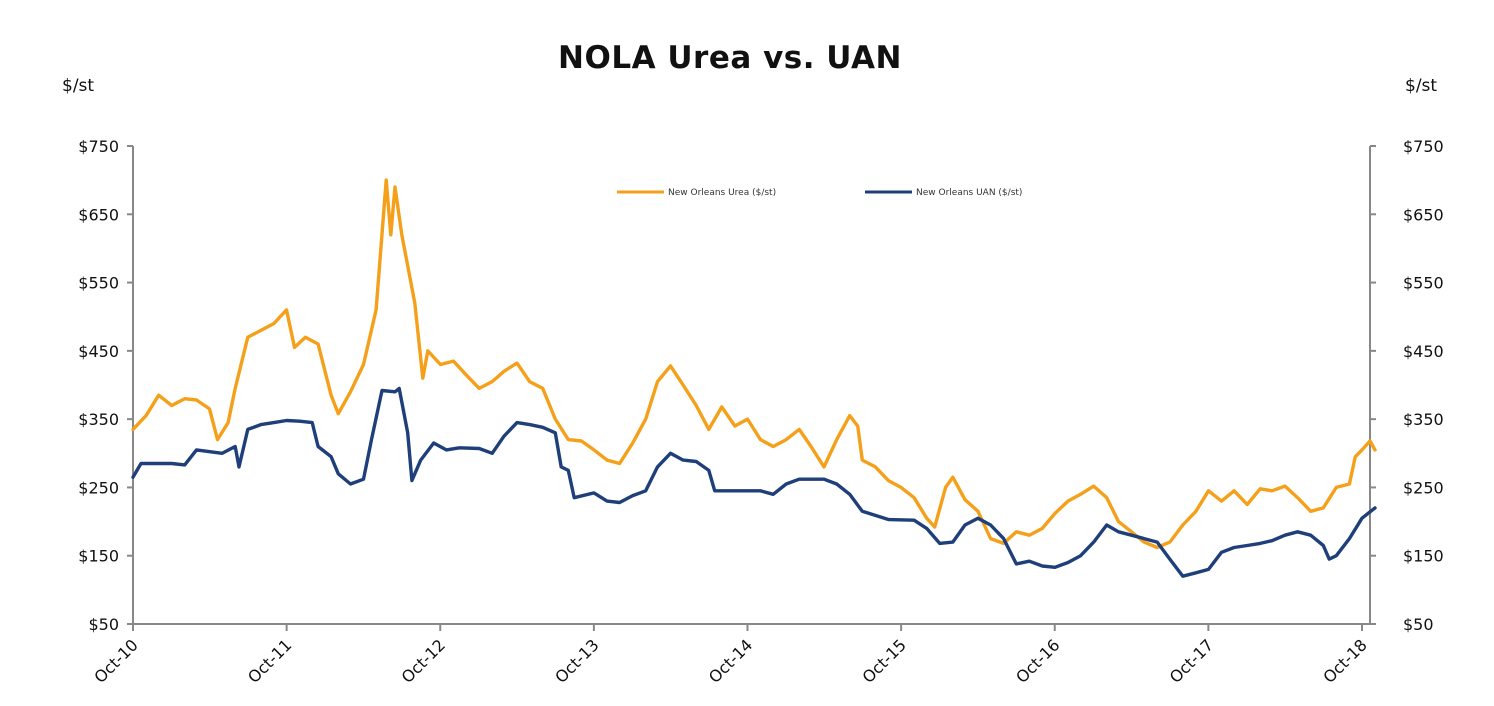 The height and width of the screenshot is (706, 1494). Describe the element at coordinates (98, 214) in the screenshot. I see `y-tick-label-left: $650` at that location.